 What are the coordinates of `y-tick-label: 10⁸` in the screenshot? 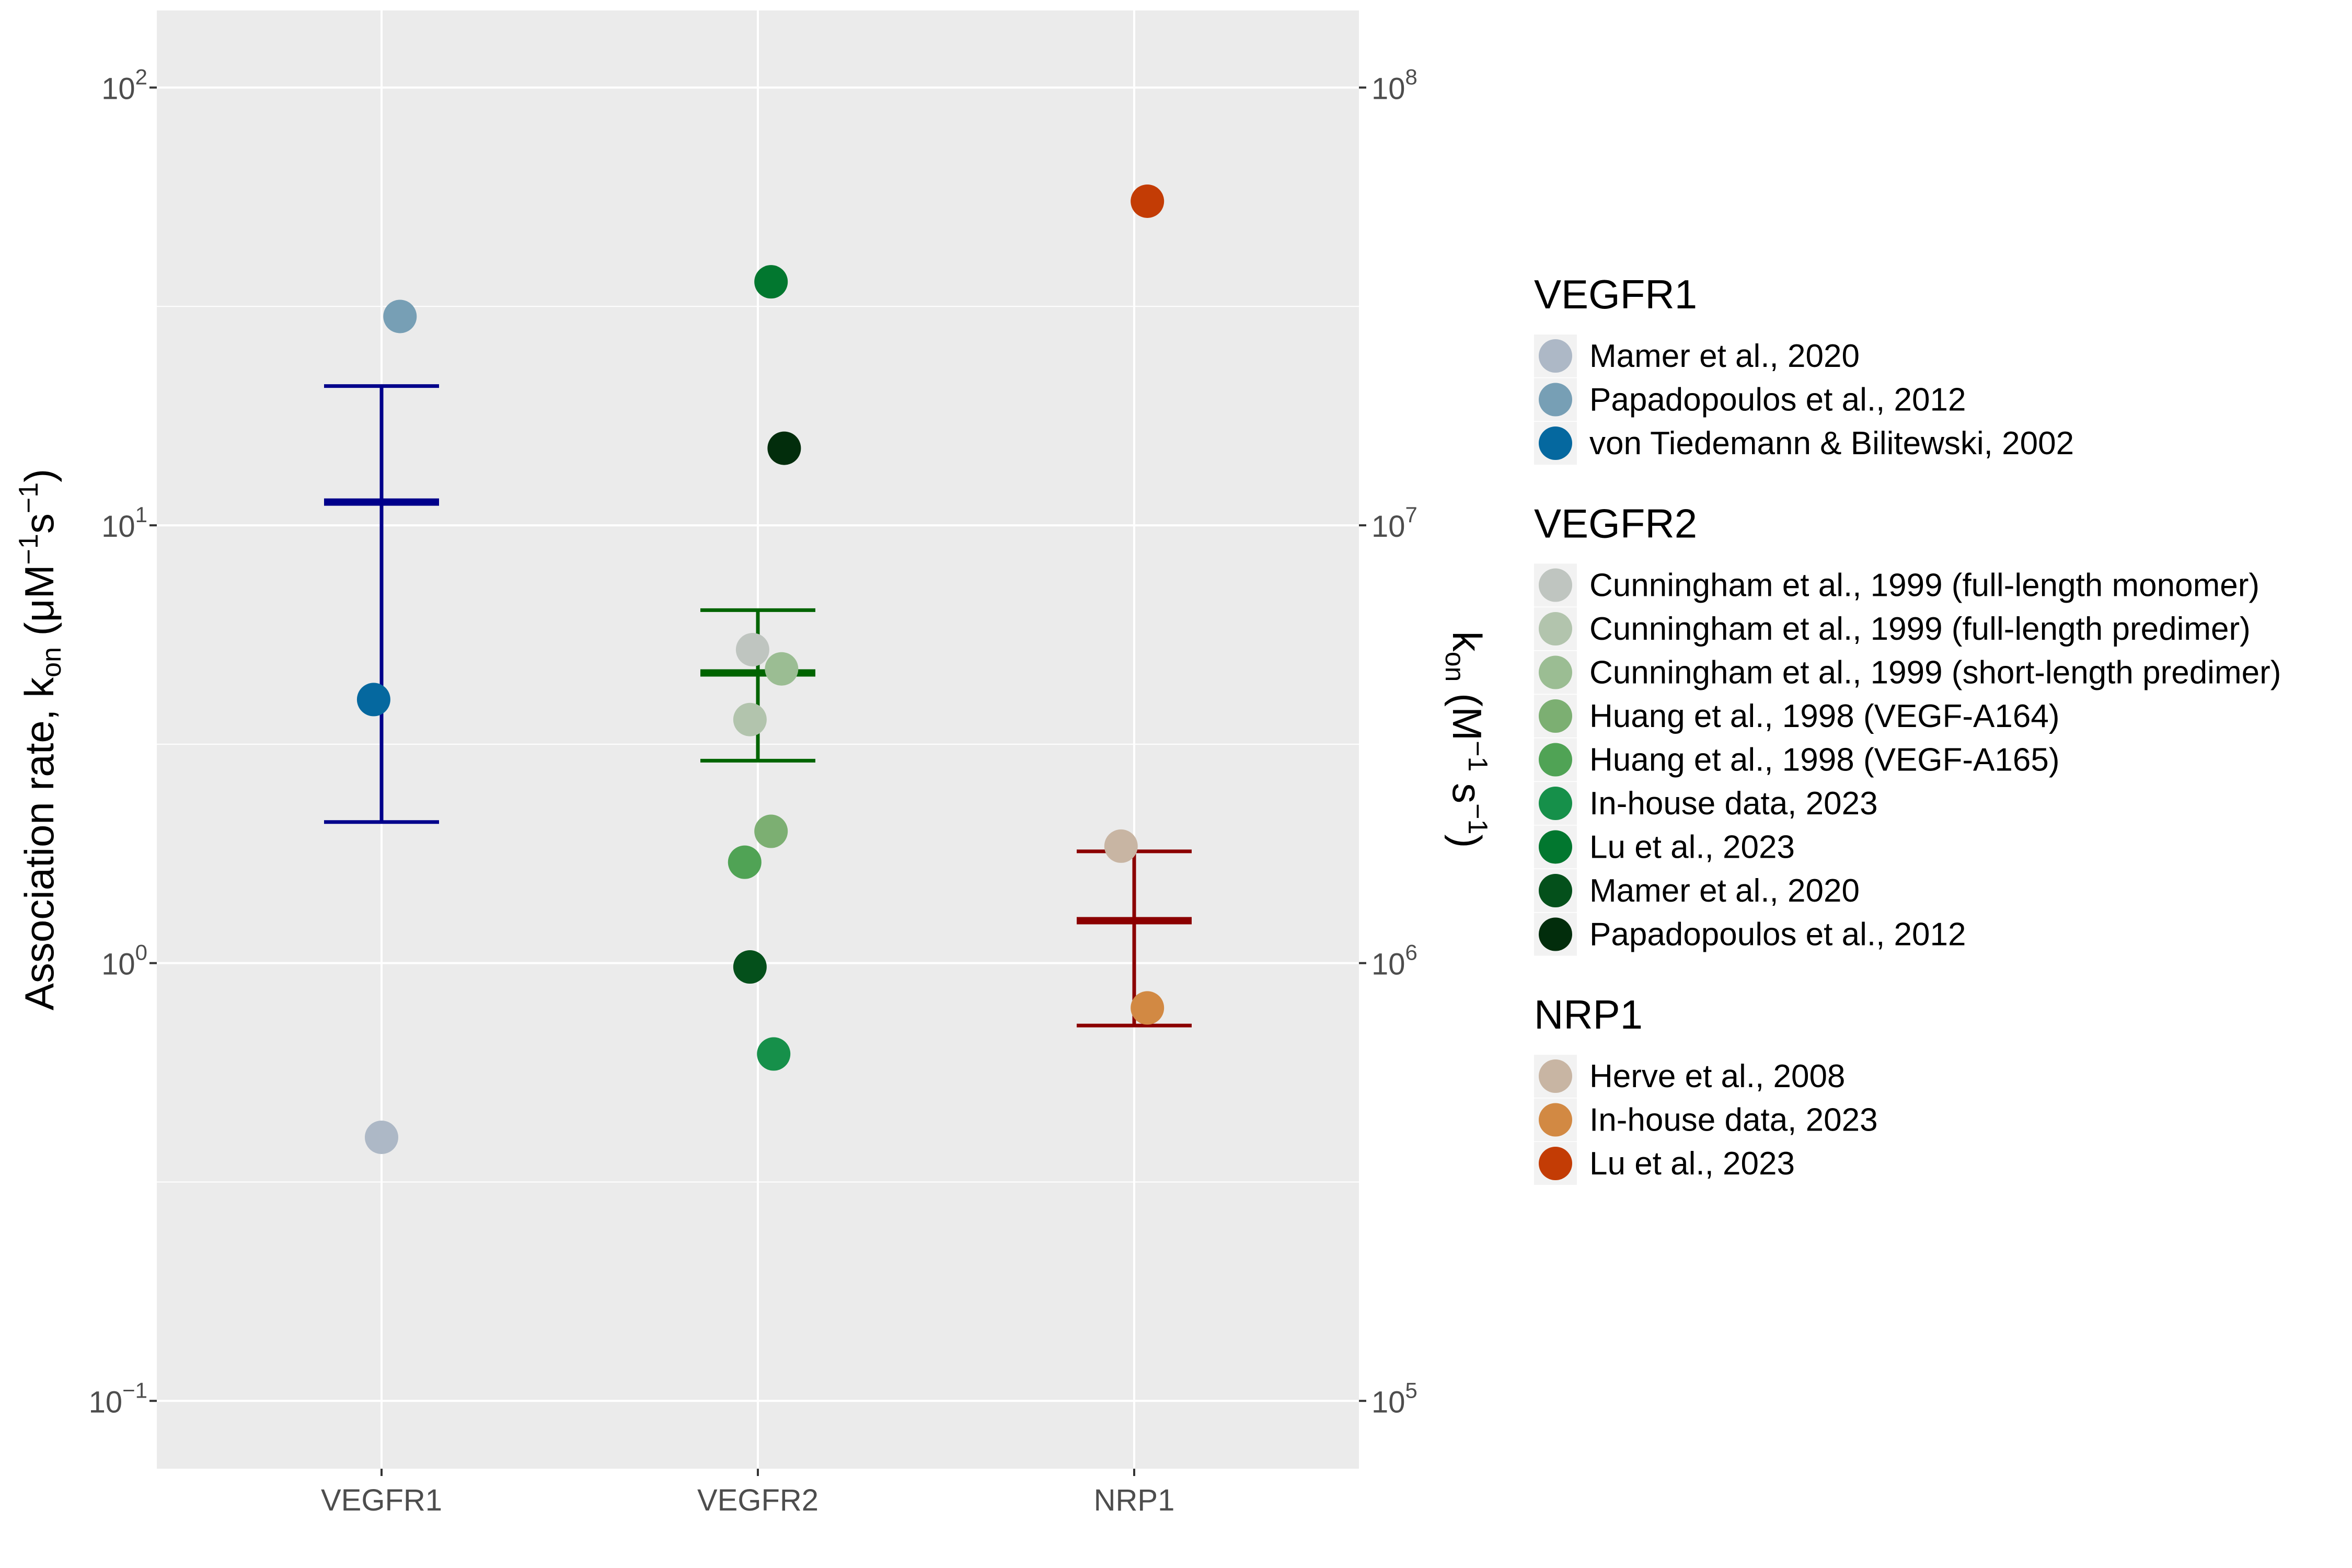 It's located at (1394, 85).